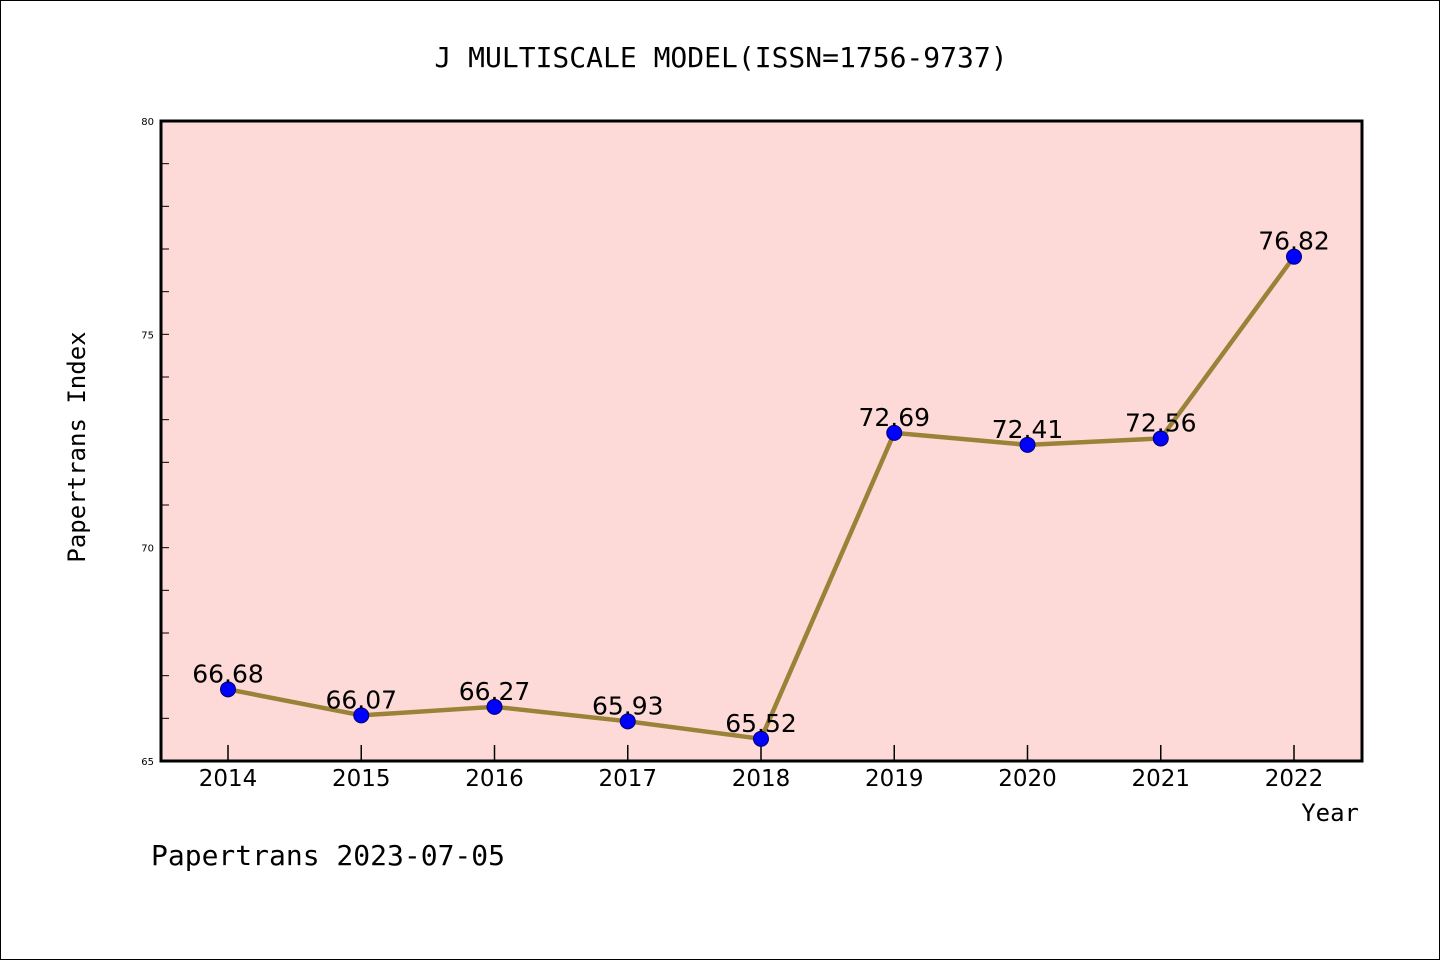 The width and height of the screenshot is (1440, 960). Describe the element at coordinates (1160, 779) in the screenshot. I see `x-tick-label: 2021` at that location.